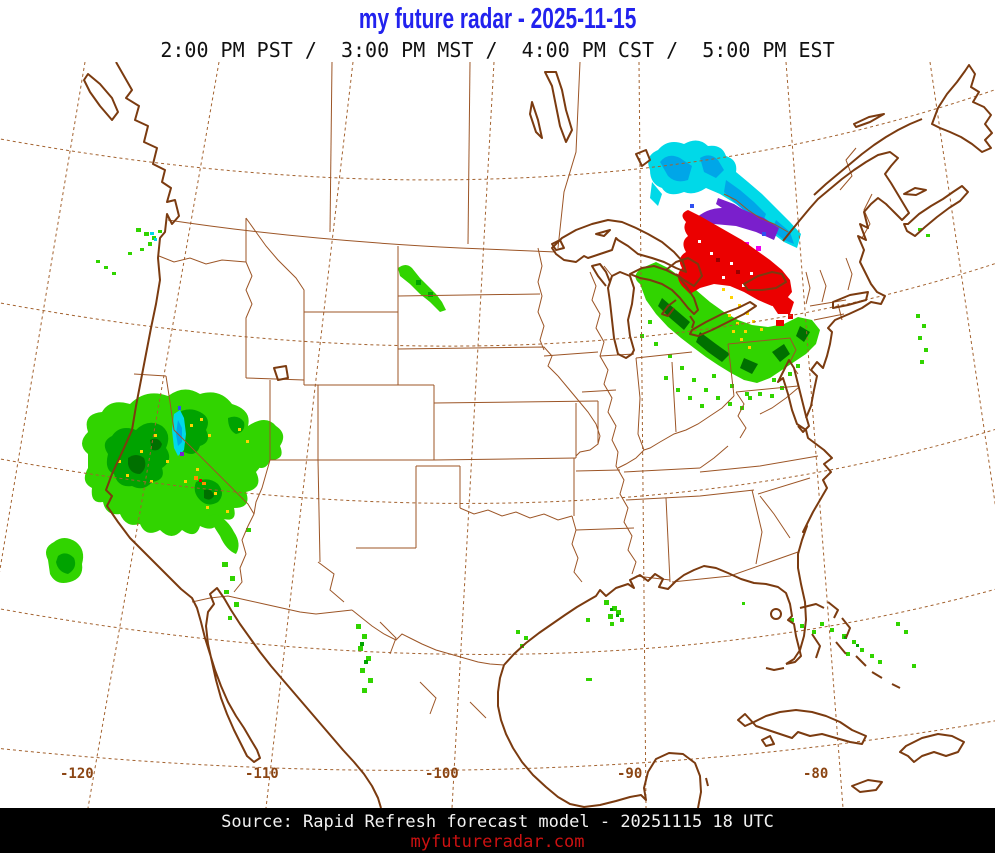 The width and height of the screenshot is (995, 853). What do you see at coordinates (707, 782) in the screenshot?
I see `cozumel` at bounding box center [707, 782].